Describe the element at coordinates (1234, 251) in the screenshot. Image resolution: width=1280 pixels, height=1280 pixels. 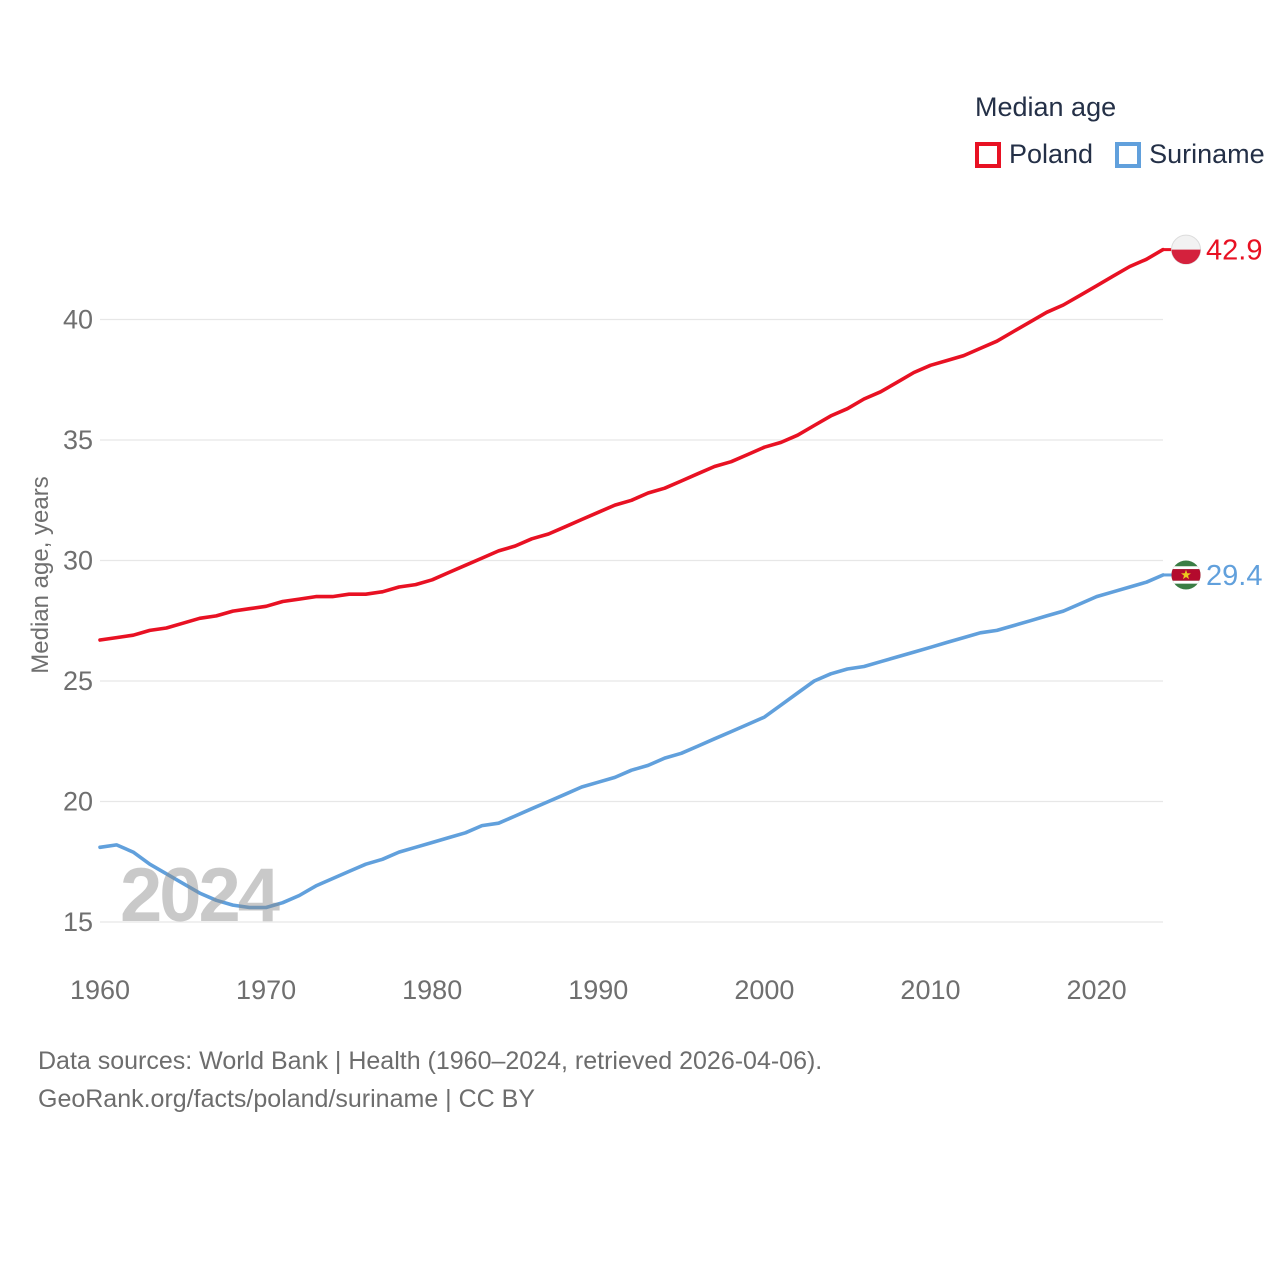
I see `poland-end-value: 42.9` at that location.